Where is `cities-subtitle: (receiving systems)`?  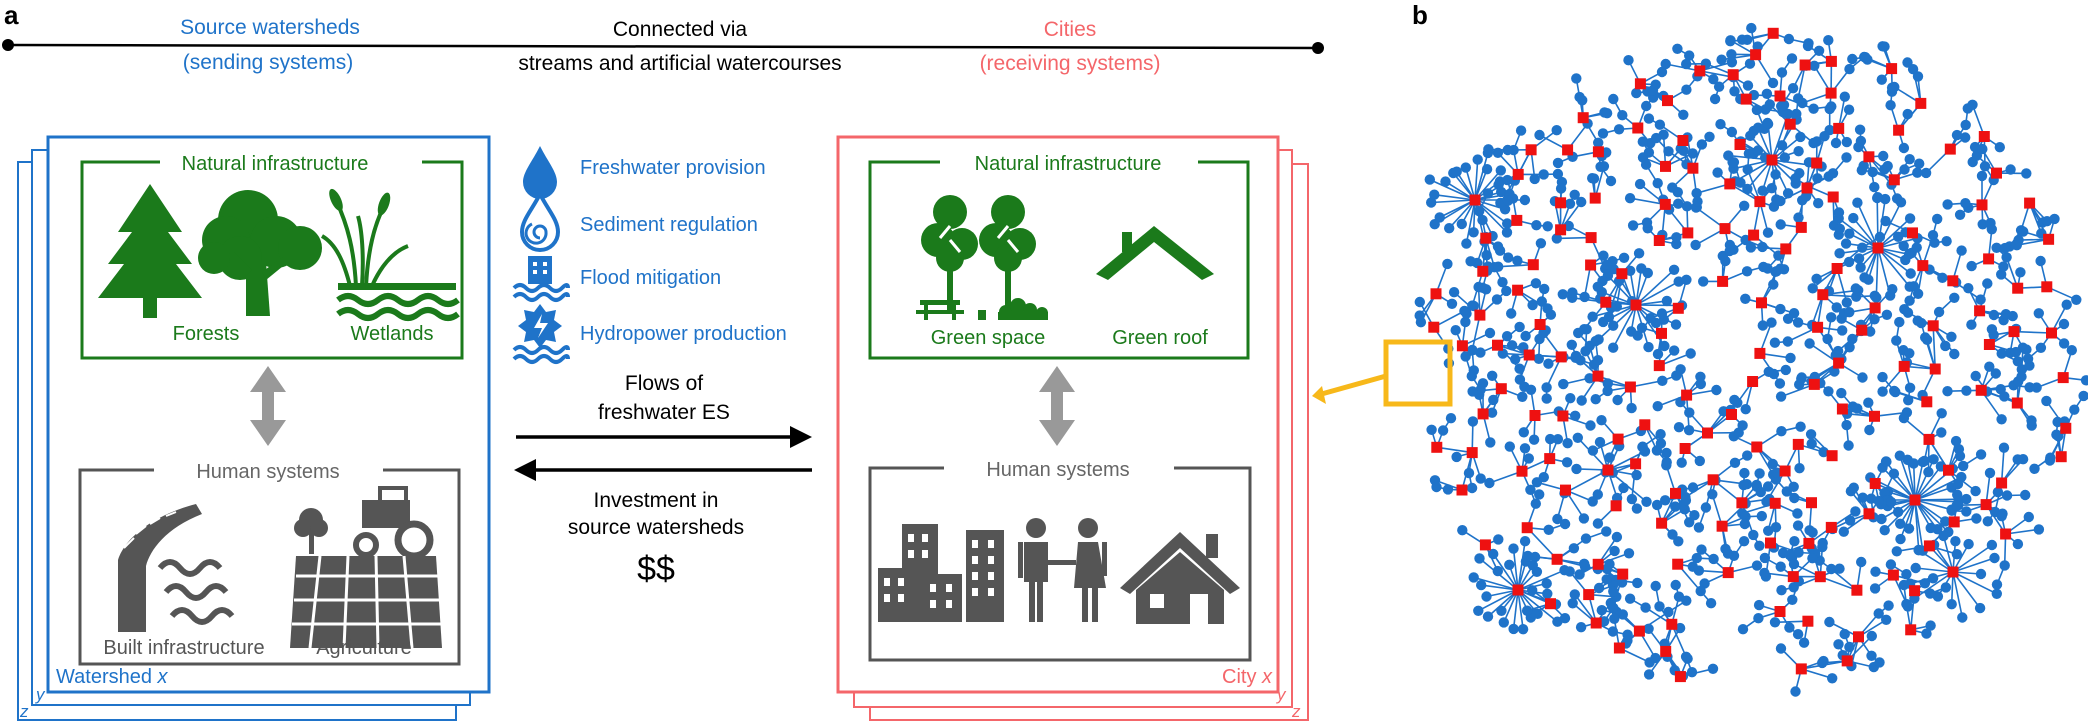 cities-subtitle: (receiving systems) is located at coordinates (1070, 63).